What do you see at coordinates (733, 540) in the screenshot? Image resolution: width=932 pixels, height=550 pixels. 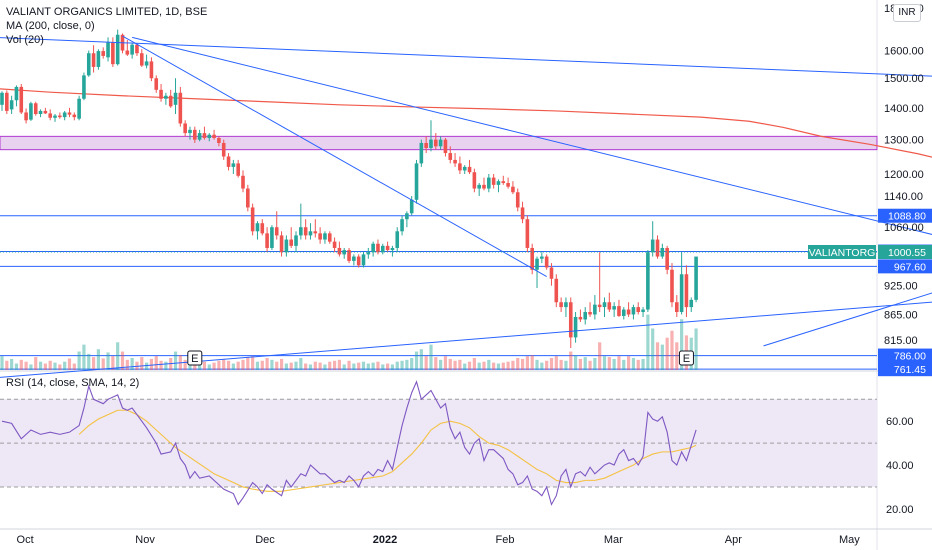 I see `time-tick-label: Apr` at bounding box center [733, 540].